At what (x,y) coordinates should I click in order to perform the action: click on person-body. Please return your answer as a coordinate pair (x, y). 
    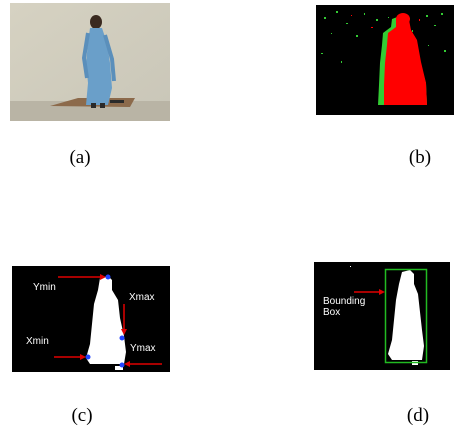
    Looking at the image, I should click on (99, 66).